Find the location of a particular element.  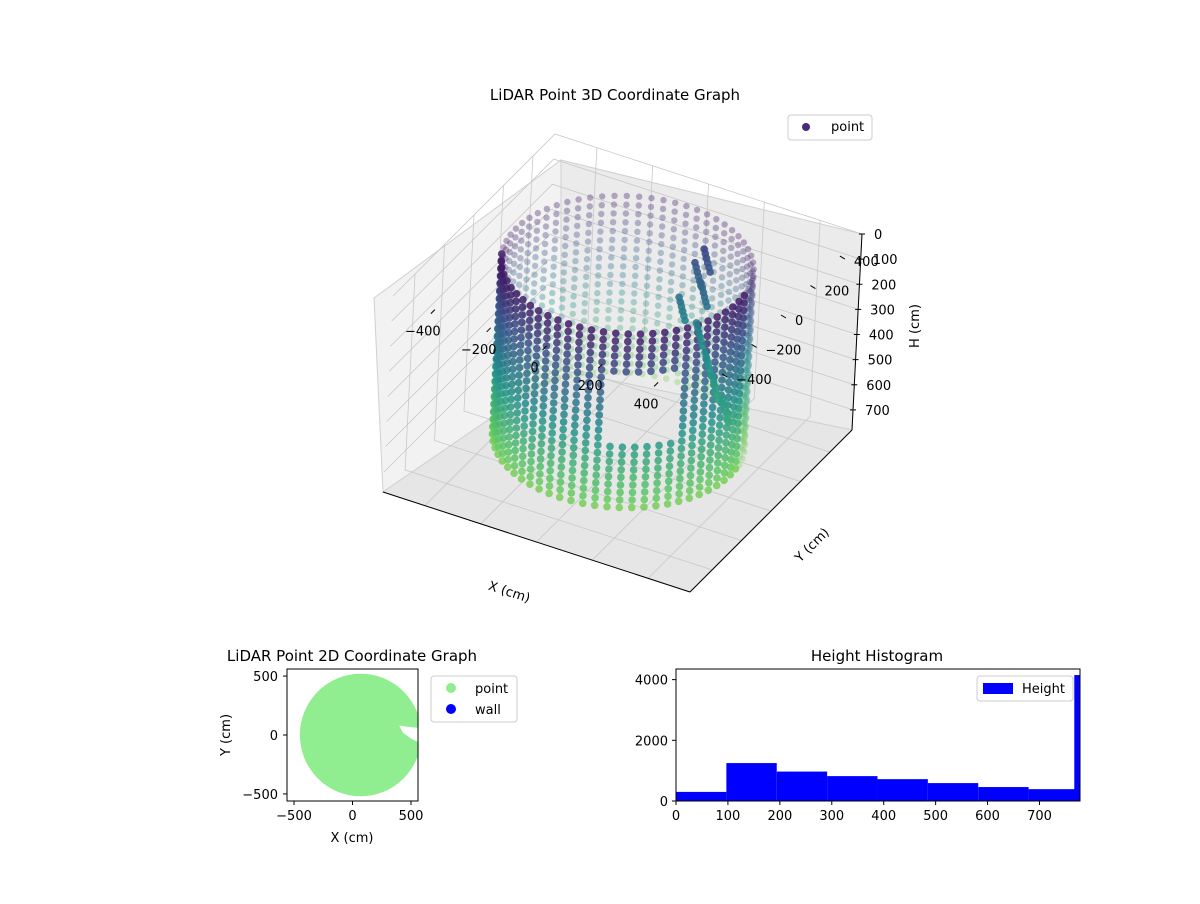

z-axis-line is located at coordinates (857, 332).